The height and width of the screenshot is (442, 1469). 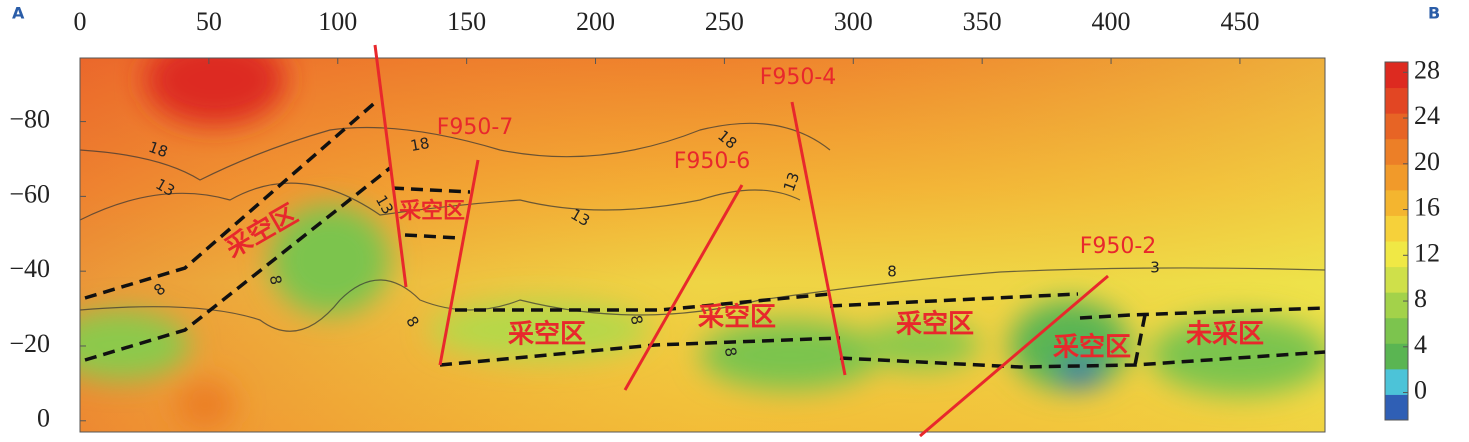 What do you see at coordinates (1225, 335) in the screenshot?
I see `zone-label: 未采区` at bounding box center [1225, 335].